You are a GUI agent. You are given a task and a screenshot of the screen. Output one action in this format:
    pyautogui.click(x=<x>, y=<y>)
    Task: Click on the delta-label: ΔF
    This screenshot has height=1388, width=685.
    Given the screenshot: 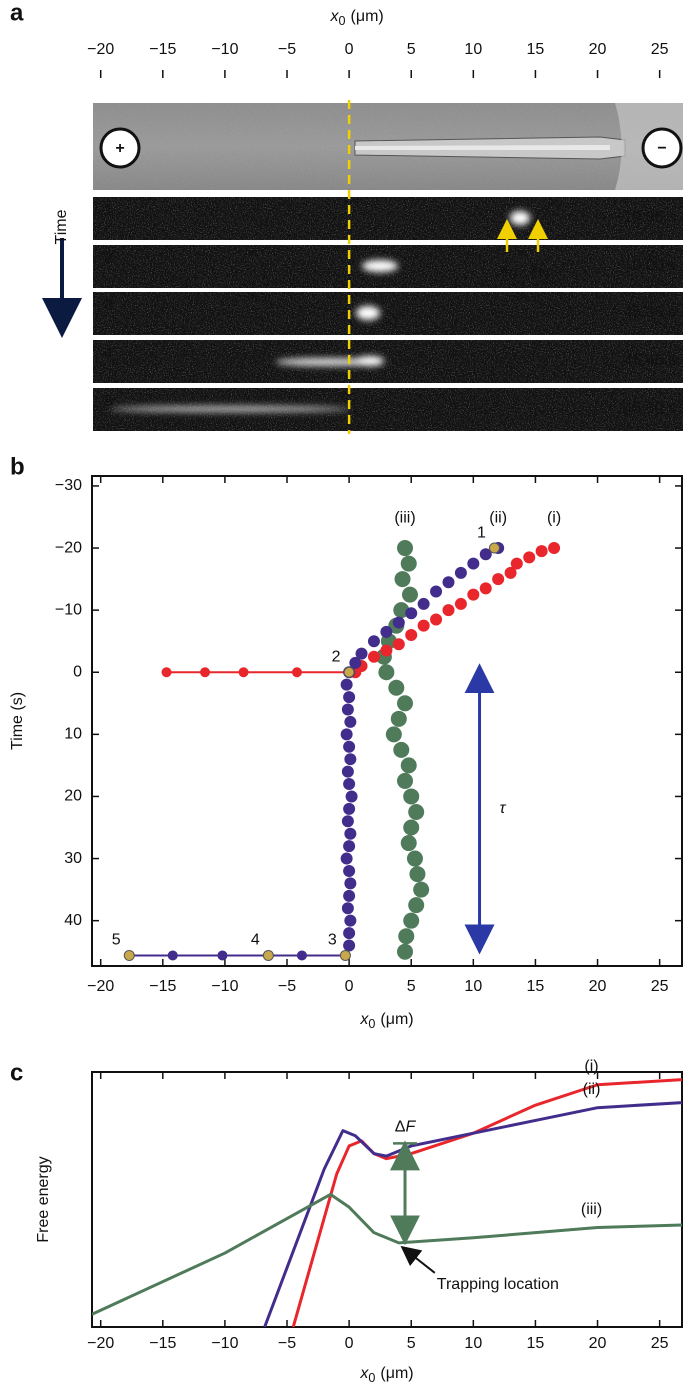 What is the action you would take?
    pyautogui.click(x=406, y=1127)
    